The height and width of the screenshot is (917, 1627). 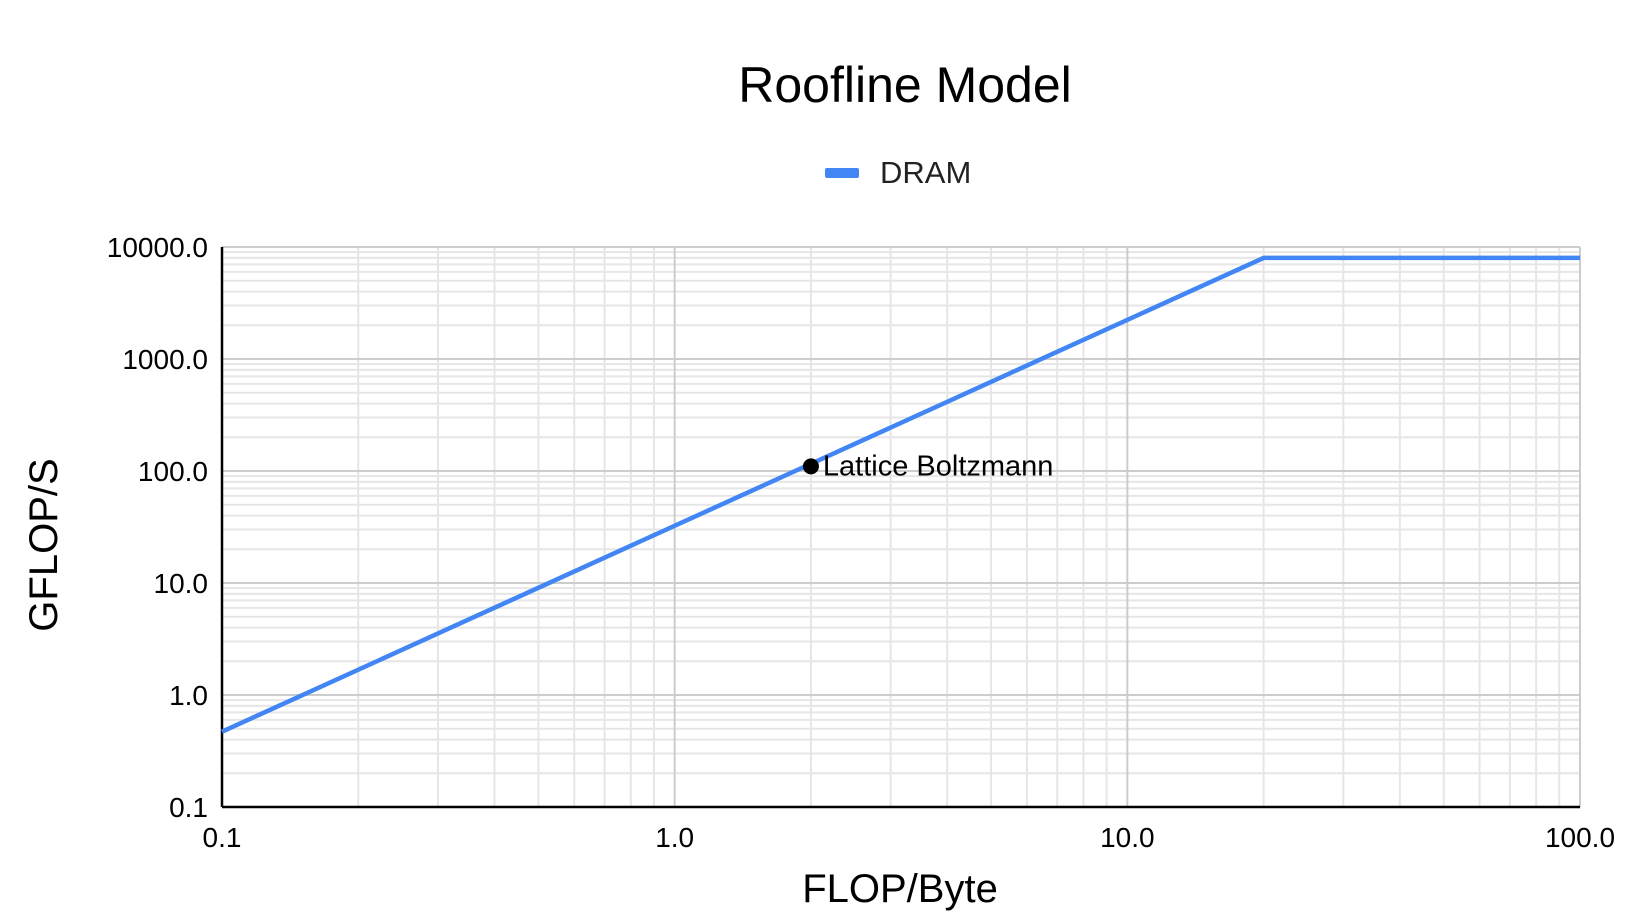 I want to click on y-tick-label: 1.0, so click(x=188, y=695).